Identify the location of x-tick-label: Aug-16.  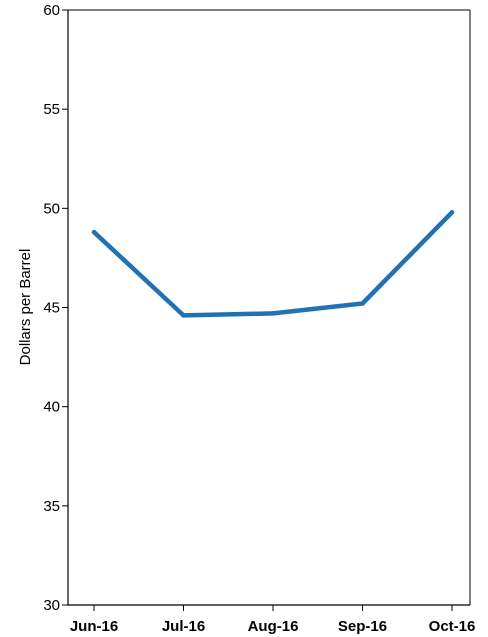
(273, 626).